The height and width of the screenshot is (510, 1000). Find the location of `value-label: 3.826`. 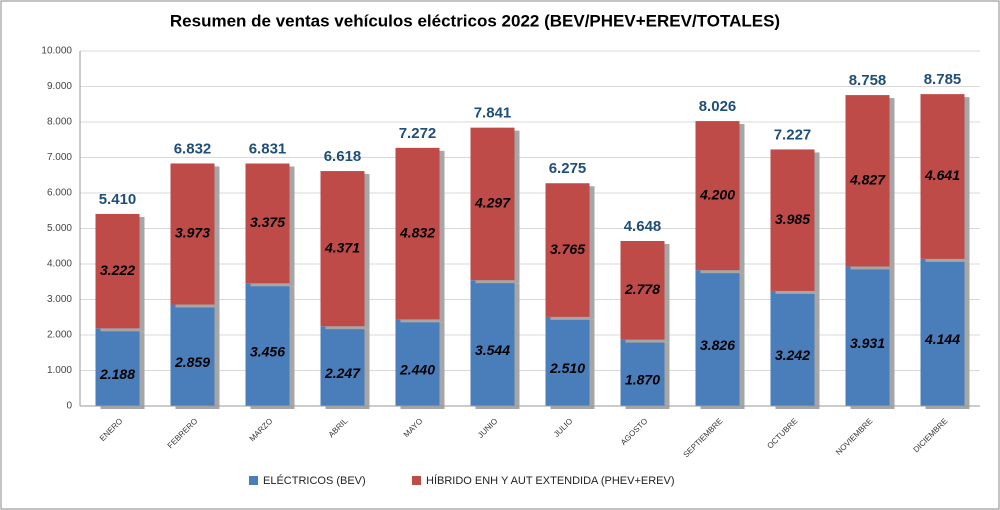

value-label: 3.826 is located at coordinates (717, 345).